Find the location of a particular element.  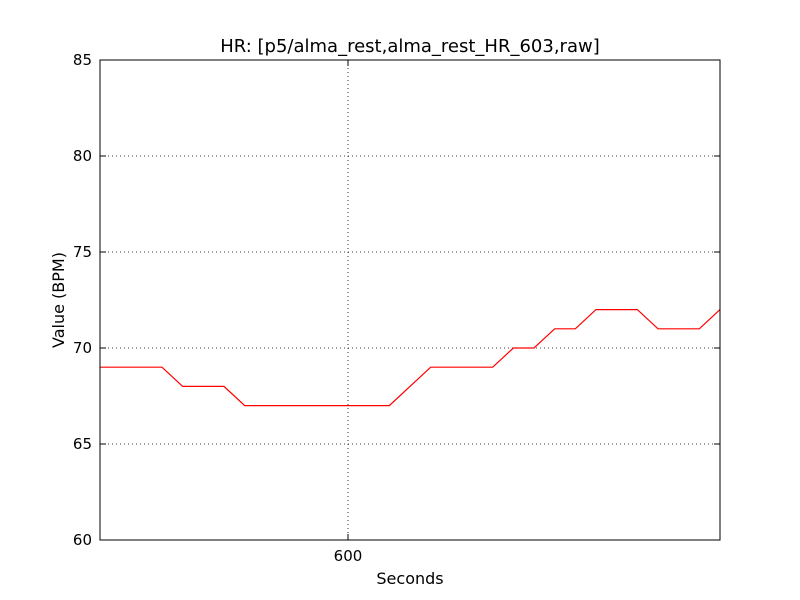

x-tick-label: 600 is located at coordinates (348, 556).